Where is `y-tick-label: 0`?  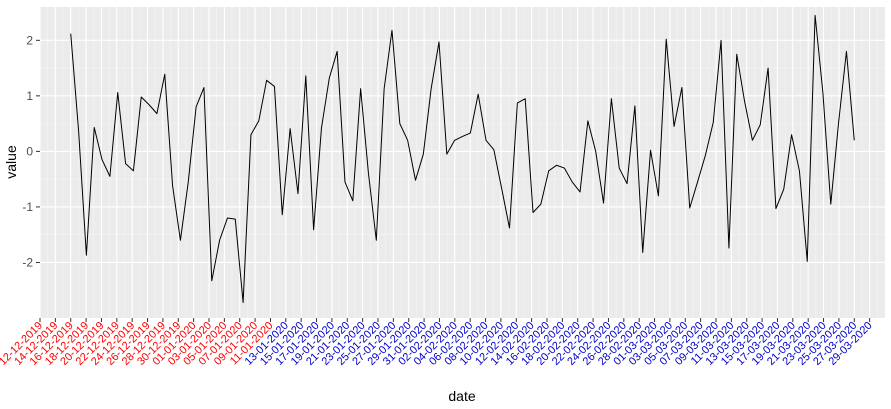
y-tick-label: 0 is located at coordinates (29, 151).